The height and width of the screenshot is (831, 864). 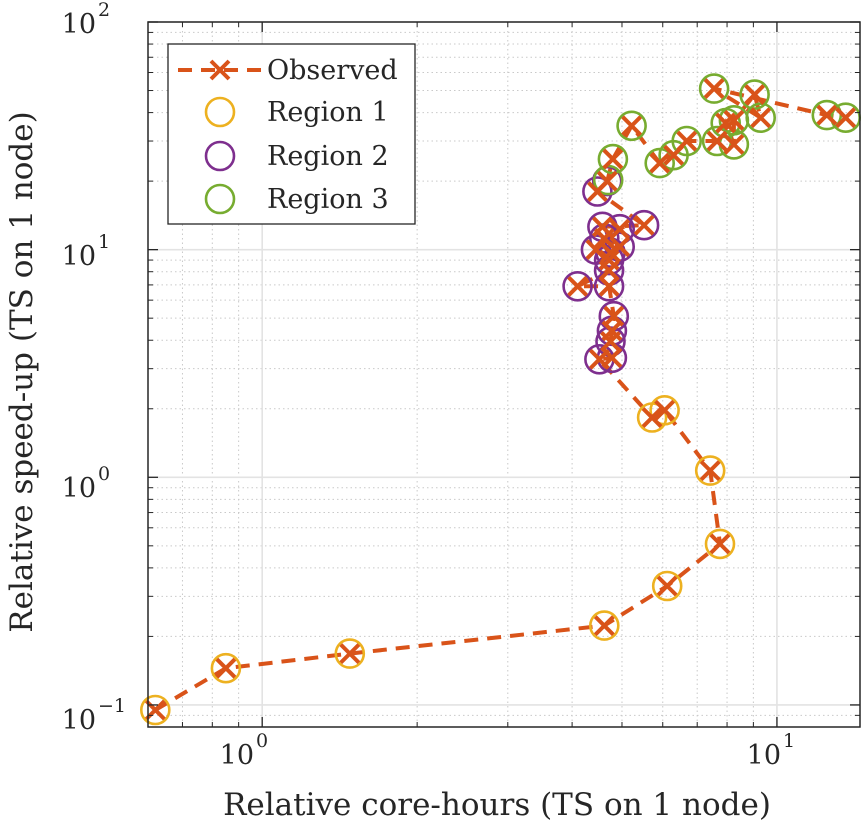 I want to click on legend-region-3-marker, so click(x=220, y=199).